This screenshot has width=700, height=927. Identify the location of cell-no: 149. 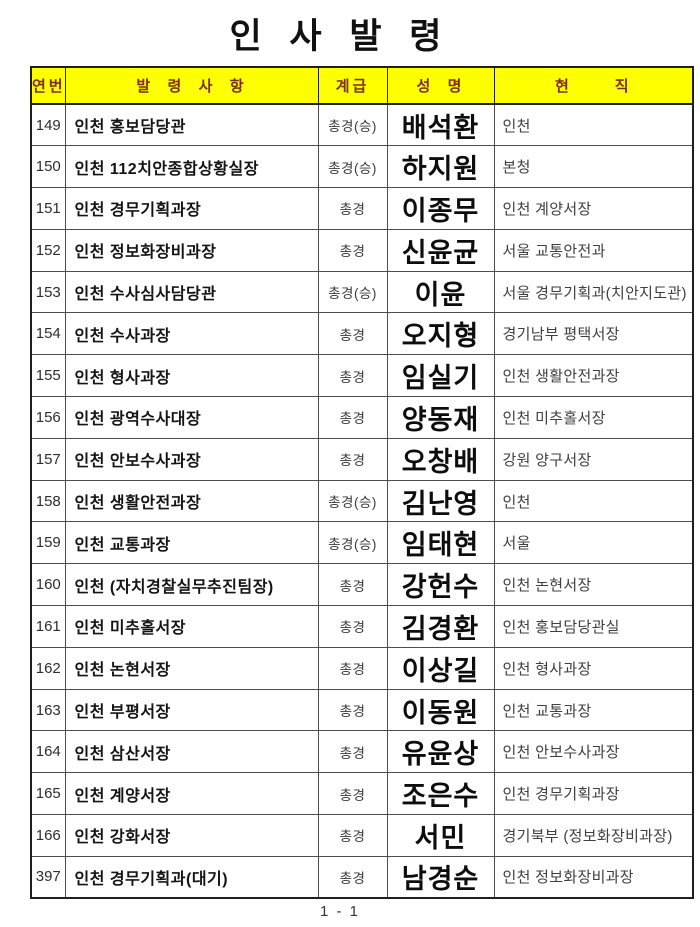
(48, 125).